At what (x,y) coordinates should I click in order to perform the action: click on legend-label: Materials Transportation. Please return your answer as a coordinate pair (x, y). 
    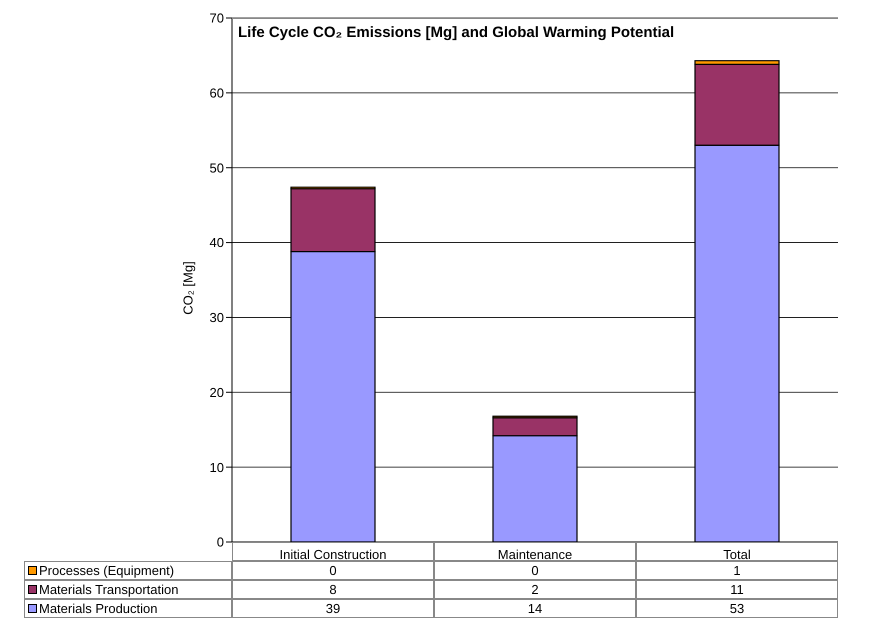
    Looking at the image, I should click on (128, 589).